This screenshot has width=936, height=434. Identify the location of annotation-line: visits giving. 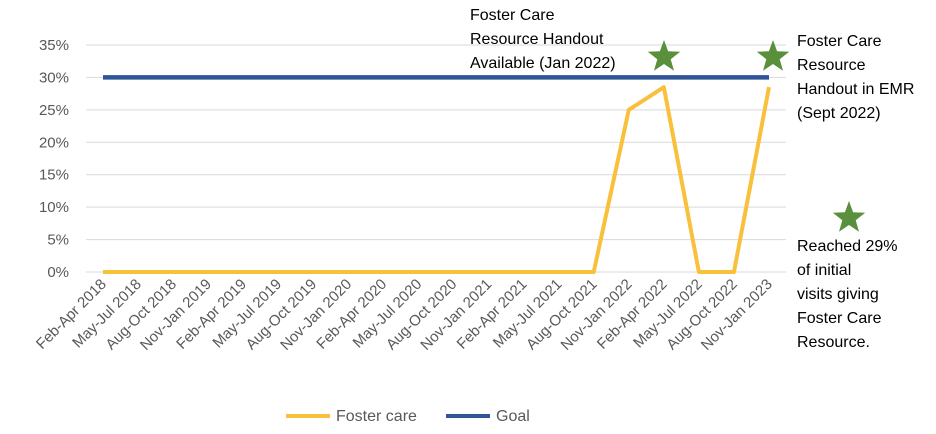
(838, 294).